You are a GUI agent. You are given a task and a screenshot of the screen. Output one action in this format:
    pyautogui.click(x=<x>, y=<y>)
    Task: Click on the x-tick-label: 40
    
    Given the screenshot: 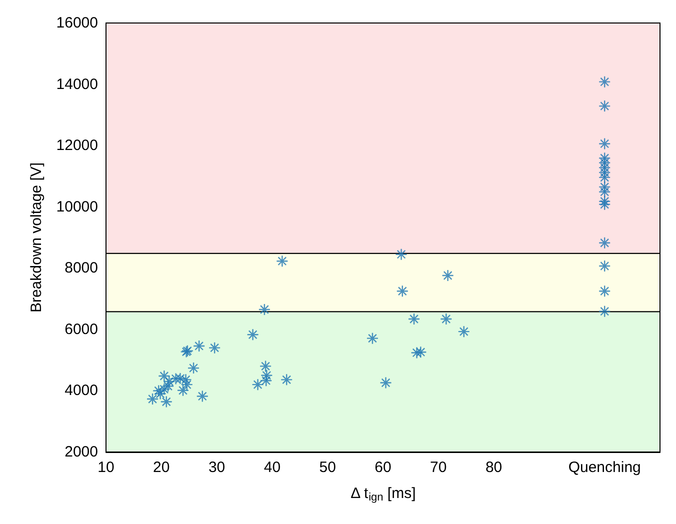 What is the action you would take?
    pyautogui.click(x=272, y=467)
    